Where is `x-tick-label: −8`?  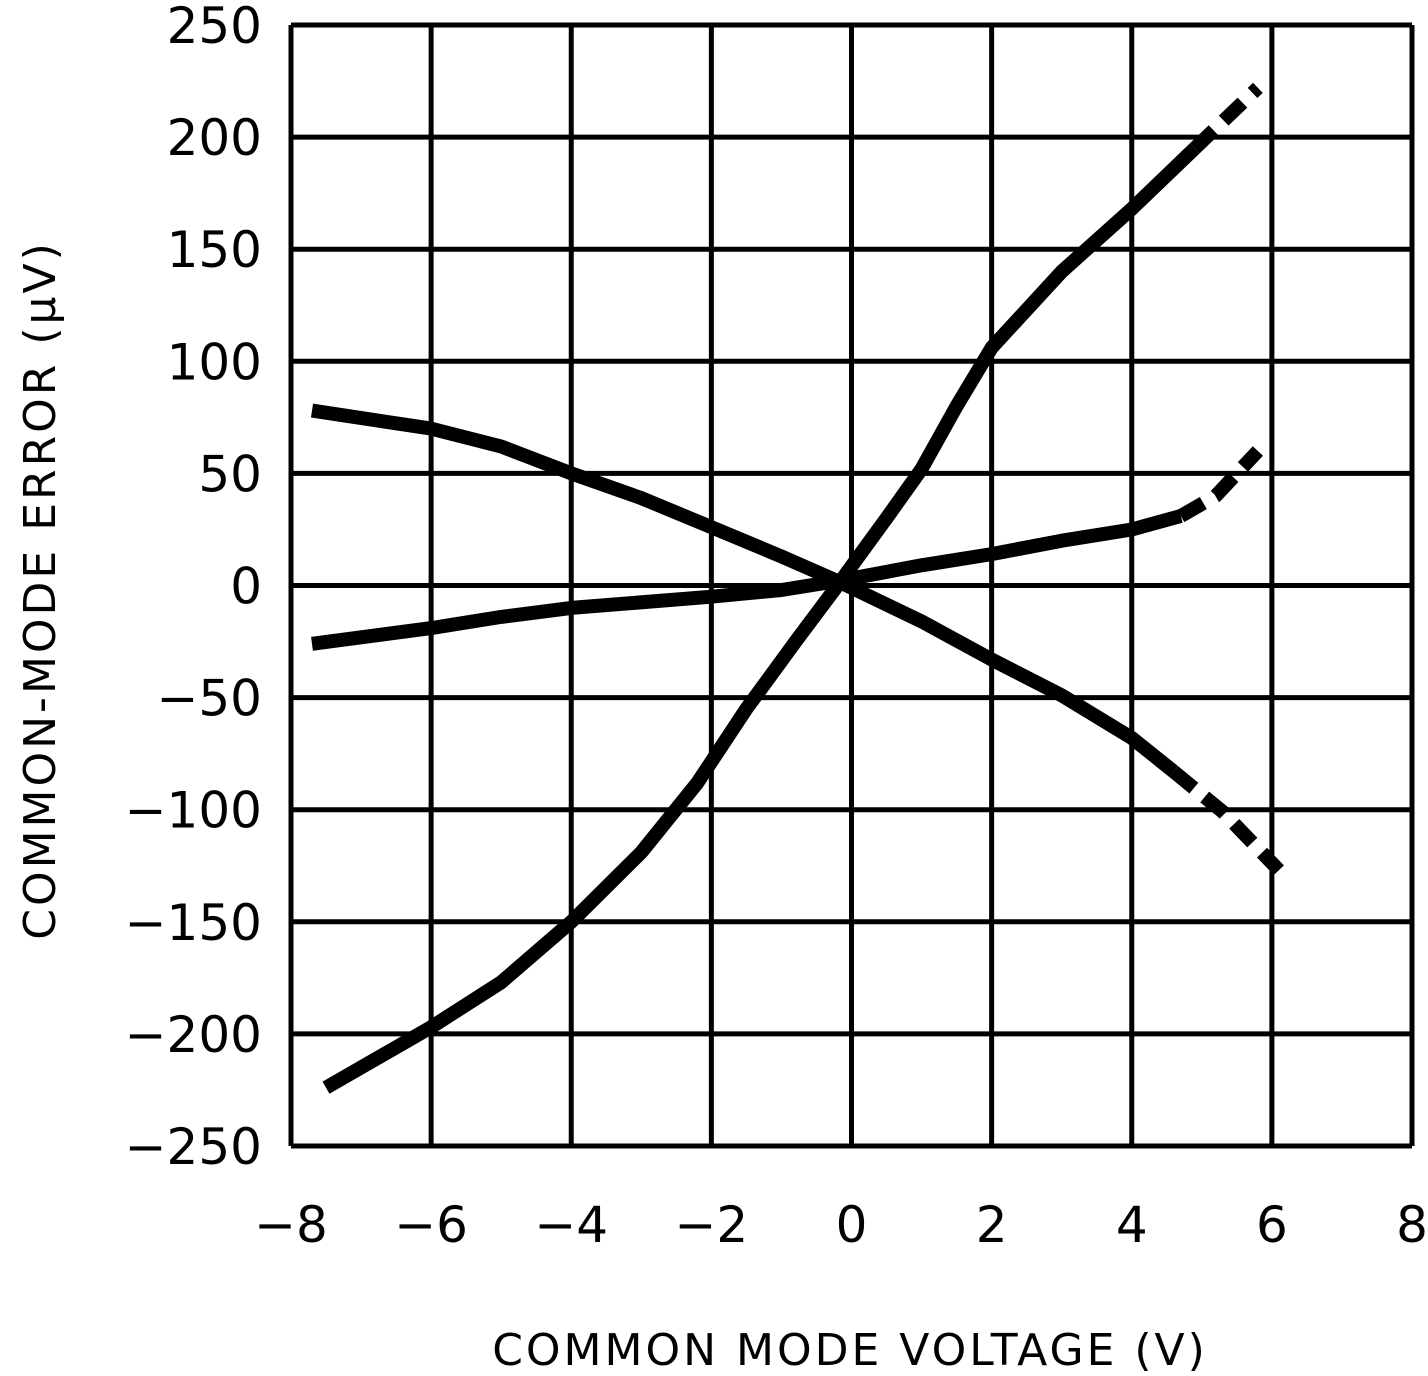 x-tick-label: −8 is located at coordinates (291, 1225).